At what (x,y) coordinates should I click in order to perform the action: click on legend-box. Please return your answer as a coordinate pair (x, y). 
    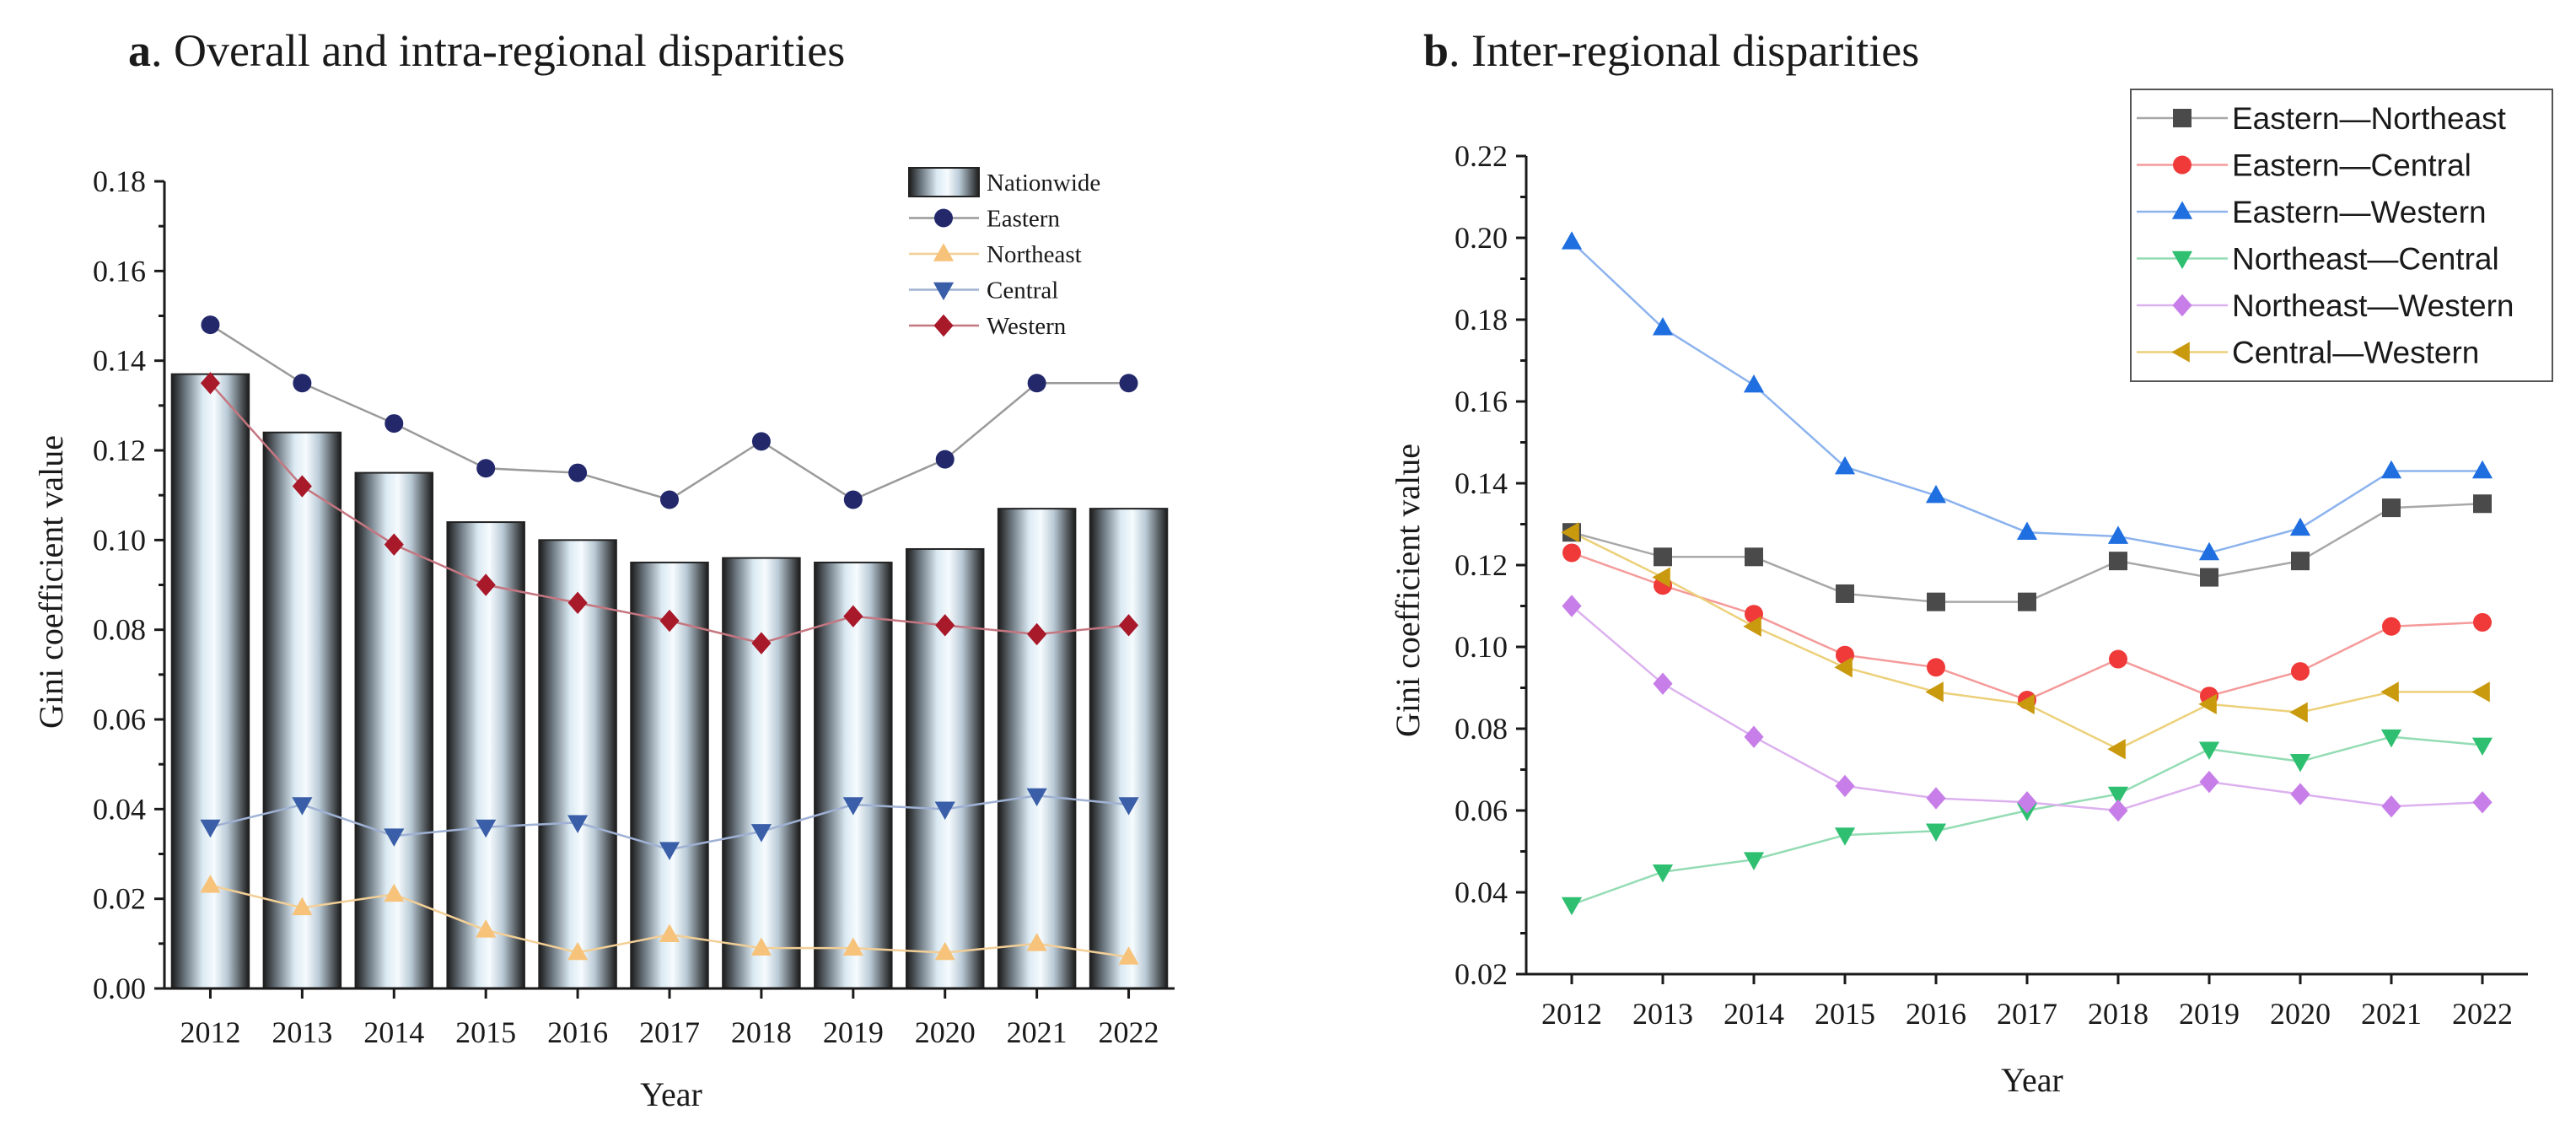
    Looking at the image, I should click on (2341, 235).